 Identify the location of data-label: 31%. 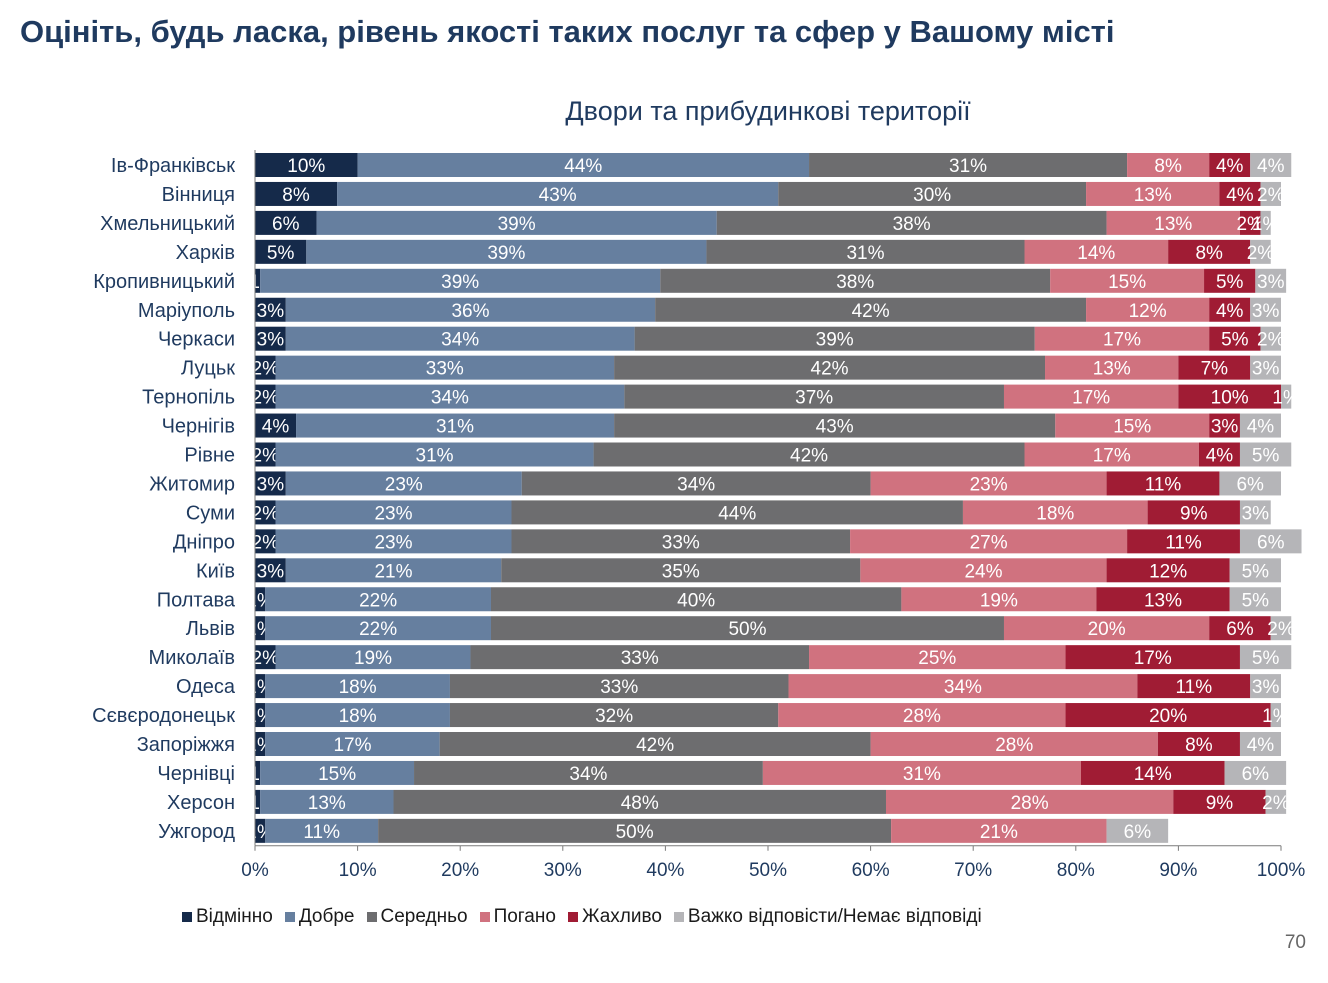
(922, 774).